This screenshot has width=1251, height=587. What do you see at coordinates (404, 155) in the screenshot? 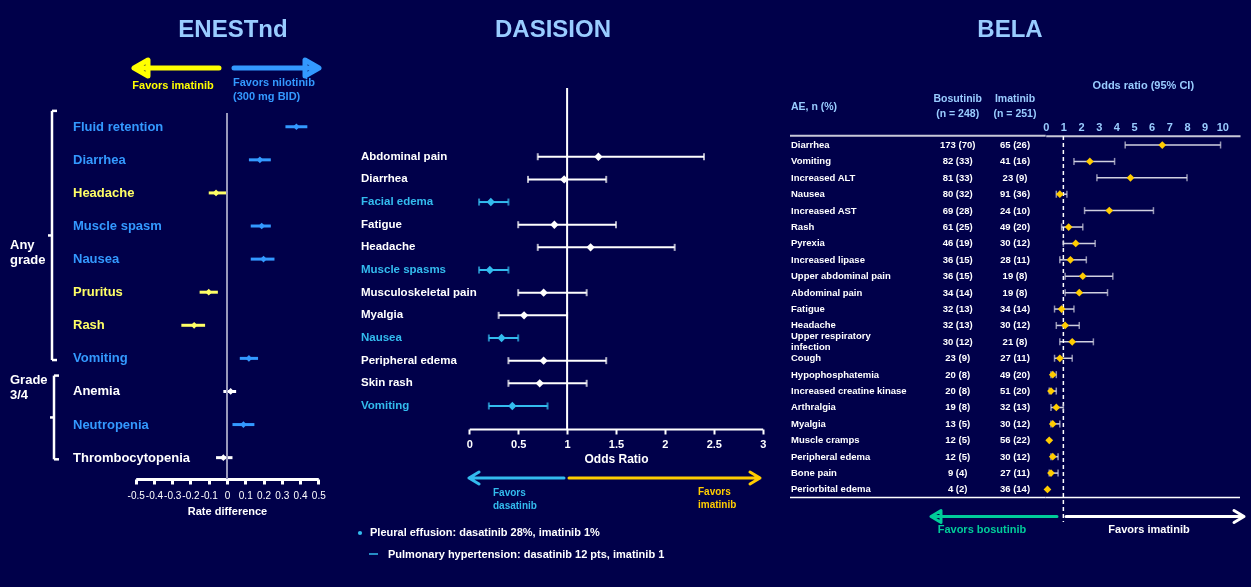
I see `y-tick-label: Abdominal pain` at bounding box center [404, 155].